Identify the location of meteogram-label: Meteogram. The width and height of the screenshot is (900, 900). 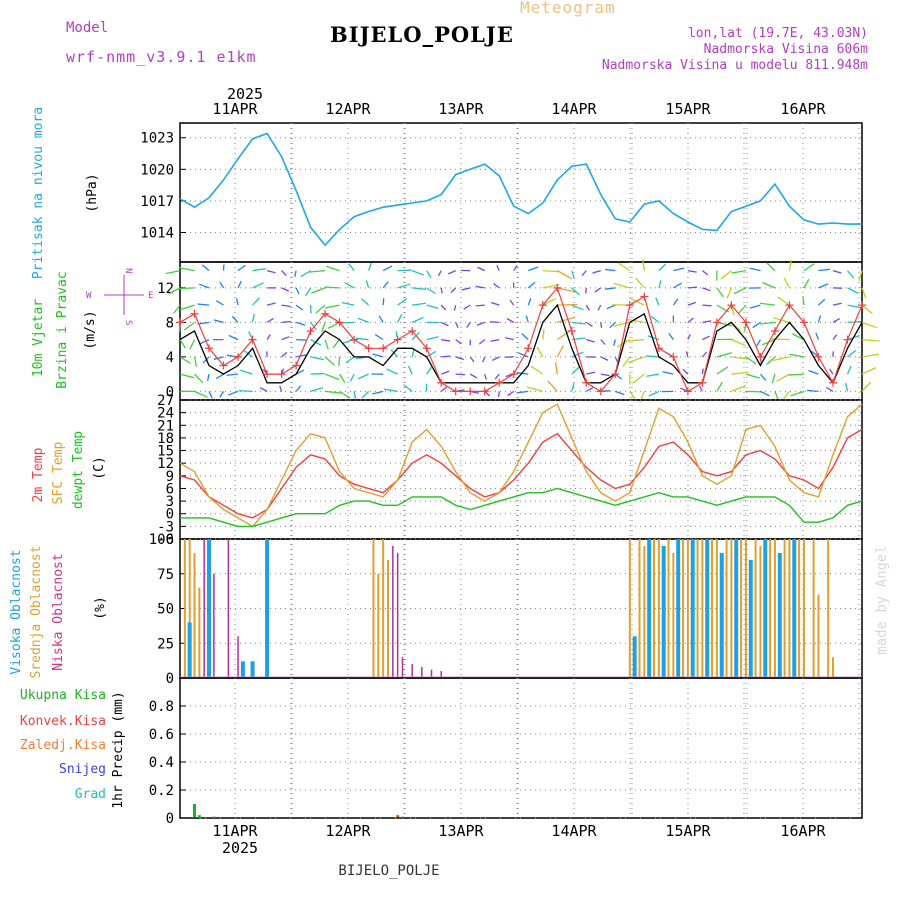
(568, 8).